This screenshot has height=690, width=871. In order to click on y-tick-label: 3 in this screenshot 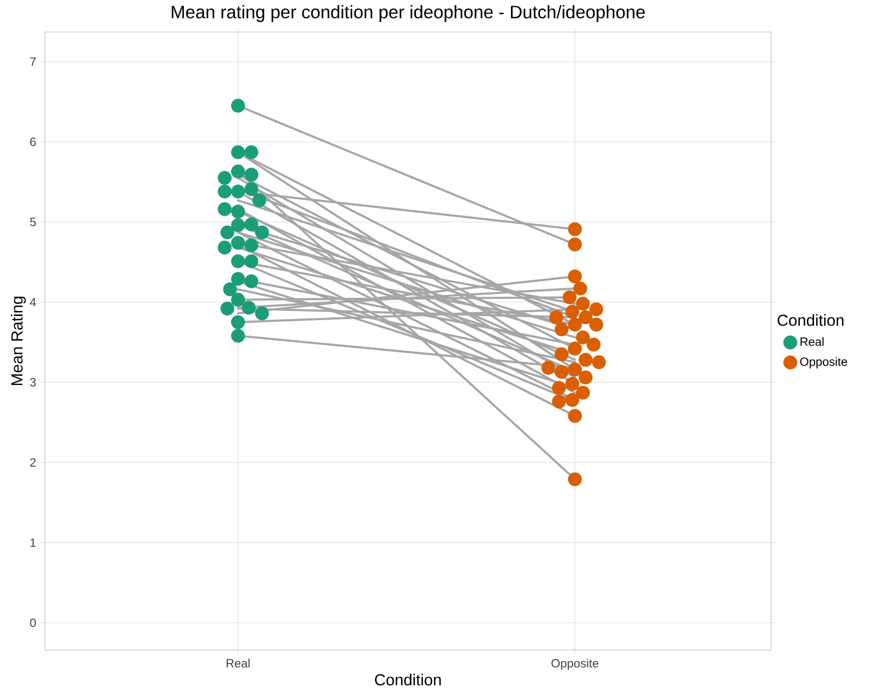, I will do `click(33, 382)`.